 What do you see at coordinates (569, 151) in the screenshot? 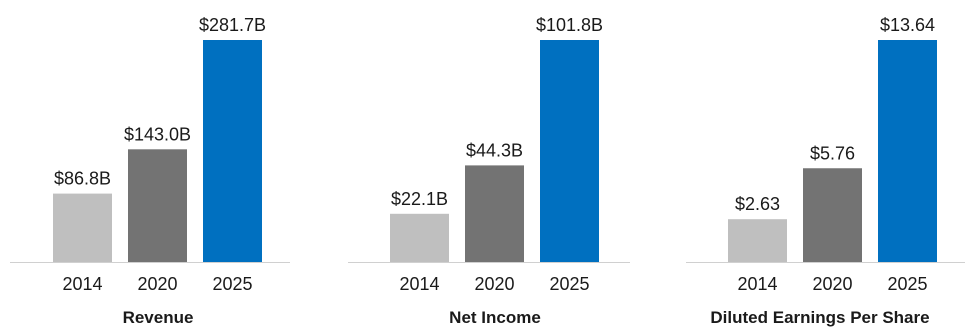
I see `bar-net-income-2025` at bounding box center [569, 151].